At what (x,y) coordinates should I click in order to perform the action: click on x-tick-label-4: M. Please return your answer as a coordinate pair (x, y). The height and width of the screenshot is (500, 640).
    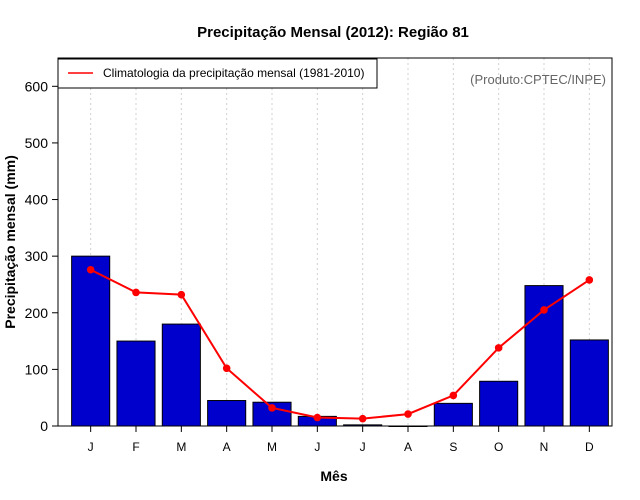
    Looking at the image, I should click on (272, 447).